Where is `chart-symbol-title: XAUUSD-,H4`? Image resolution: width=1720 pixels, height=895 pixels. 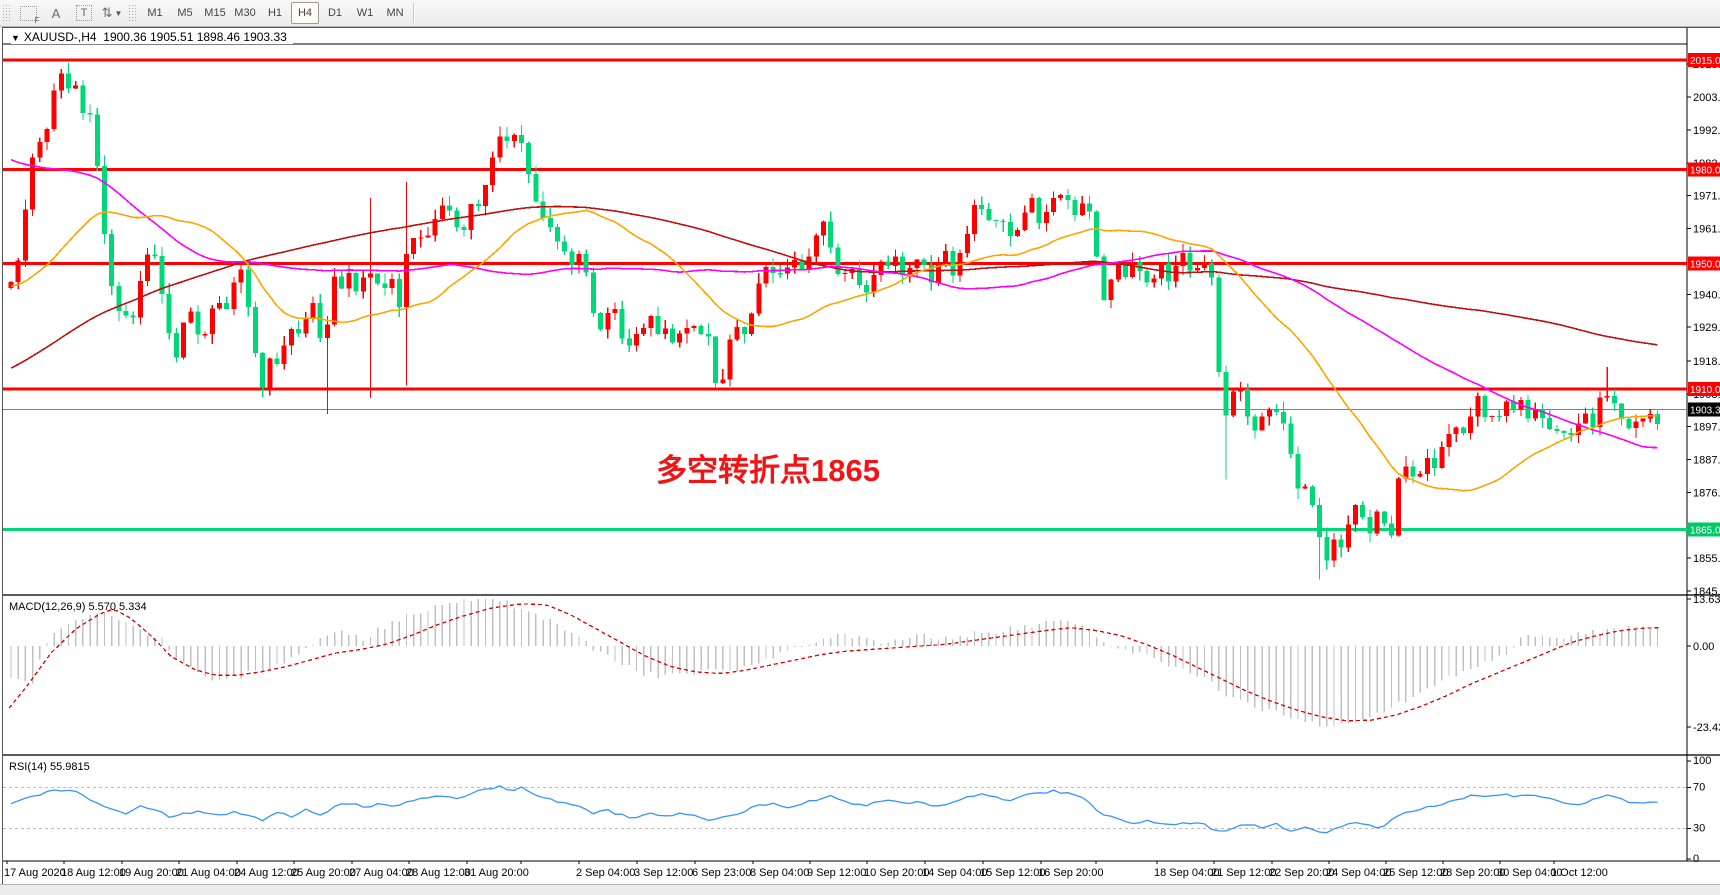 chart-symbol-title: XAUUSD-,H4 is located at coordinates (60, 37).